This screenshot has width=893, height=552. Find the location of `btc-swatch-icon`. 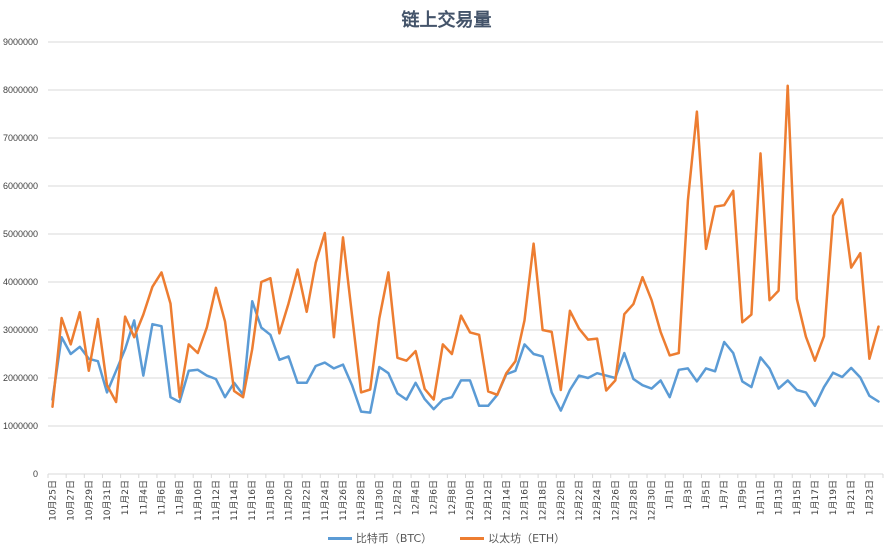

btc-swatch-icon is located at coordinates (339, 538).